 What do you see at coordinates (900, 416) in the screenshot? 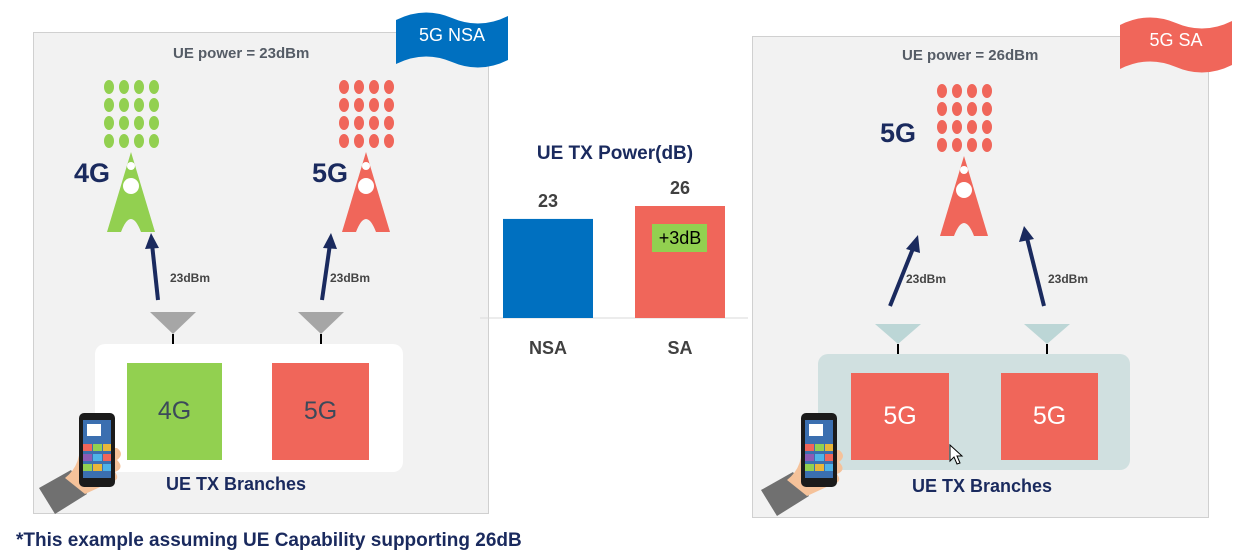
I see `sa-branch-1: 5G` at bounding box center [900, 416].